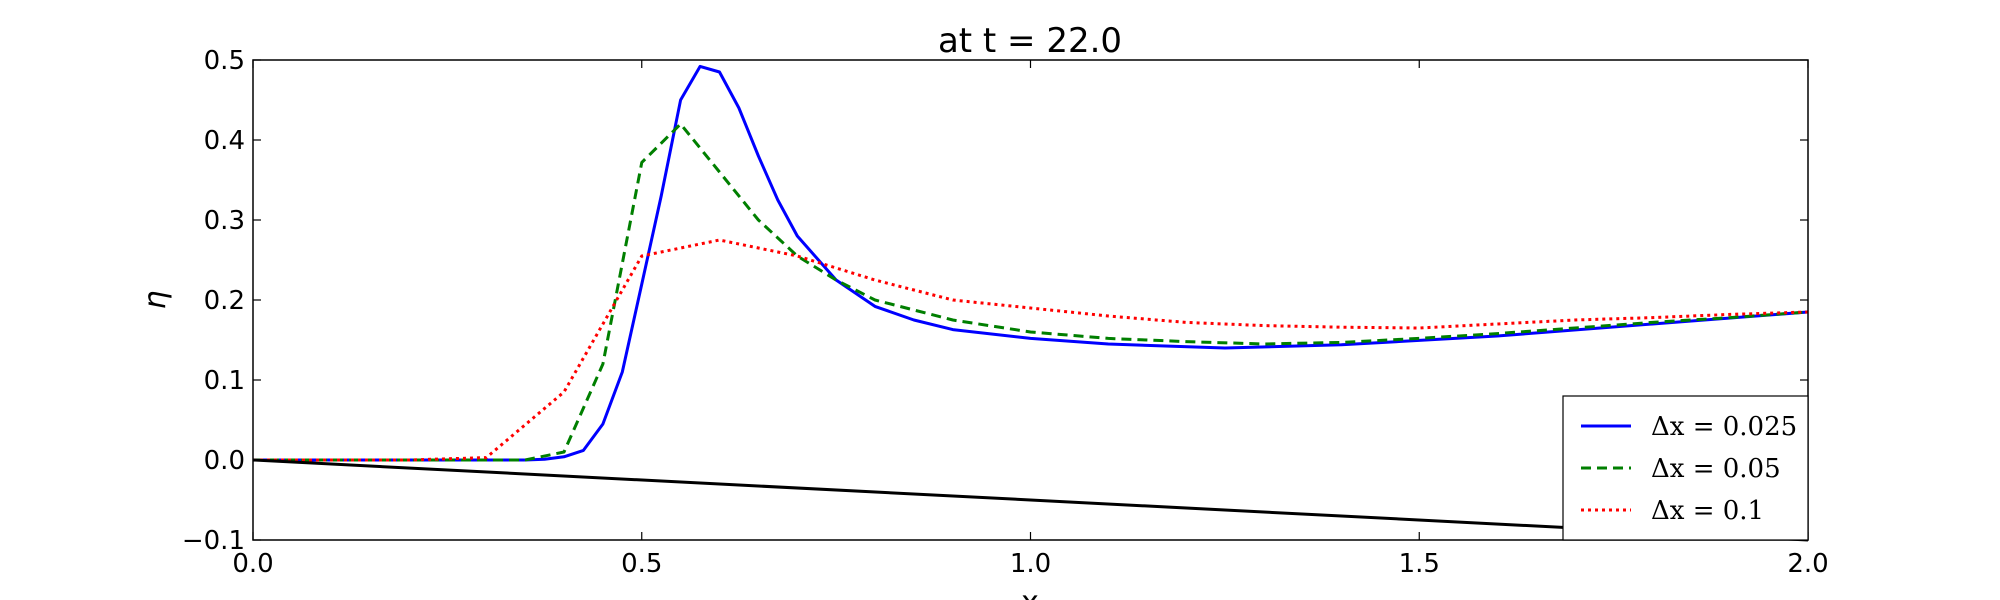 Image resolution: width=2000 pixels, height=600 pixels. What do you see at coordinates (1030, 592) in the screenshot?
I see `x-axis-label: x` at bounding box center [1030, 592].